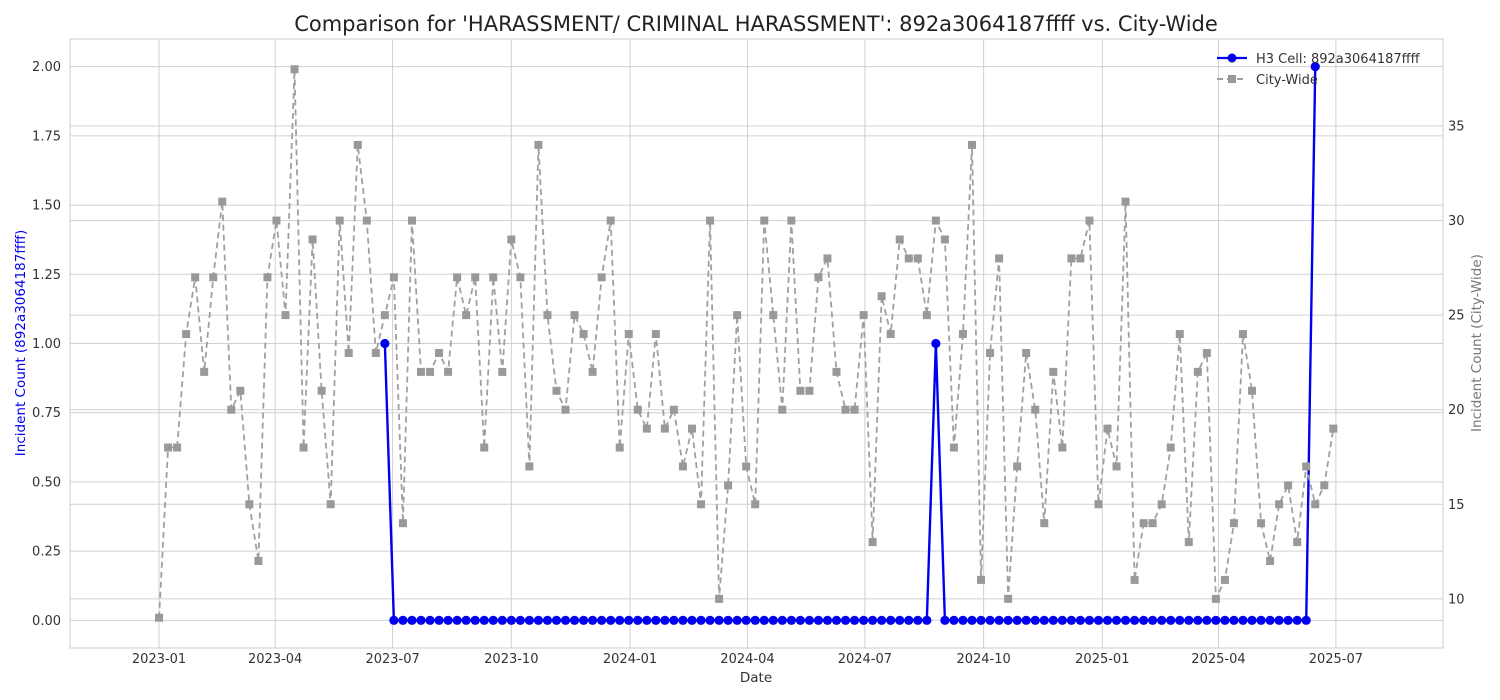 Image resolution: width=1500 pixels, height=700 pixels. What do you see at coordinates (46, 136) in the screenshot?
I see `y-left-tick-label: 1.75` at bounding box center [46, 136].